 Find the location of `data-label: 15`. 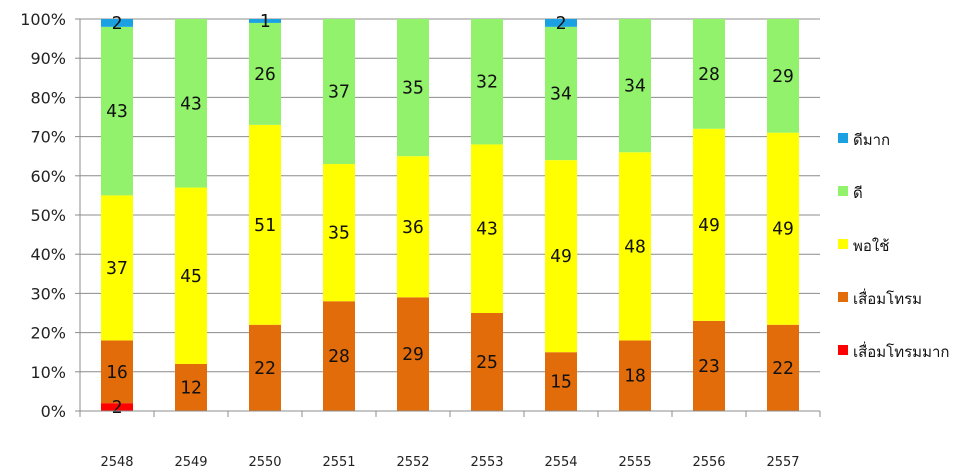

data-label: 15 is located at coordinates (561, 382).